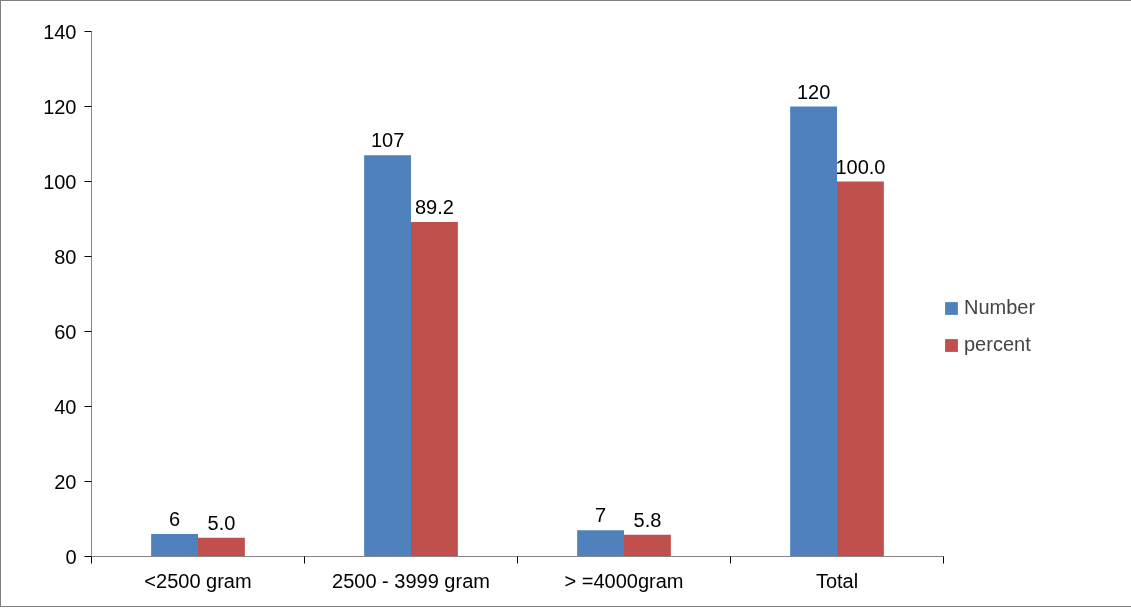 This screenshot has height=615, width=1131. I want to click on x-tick-label: Total, so click(837, 580).